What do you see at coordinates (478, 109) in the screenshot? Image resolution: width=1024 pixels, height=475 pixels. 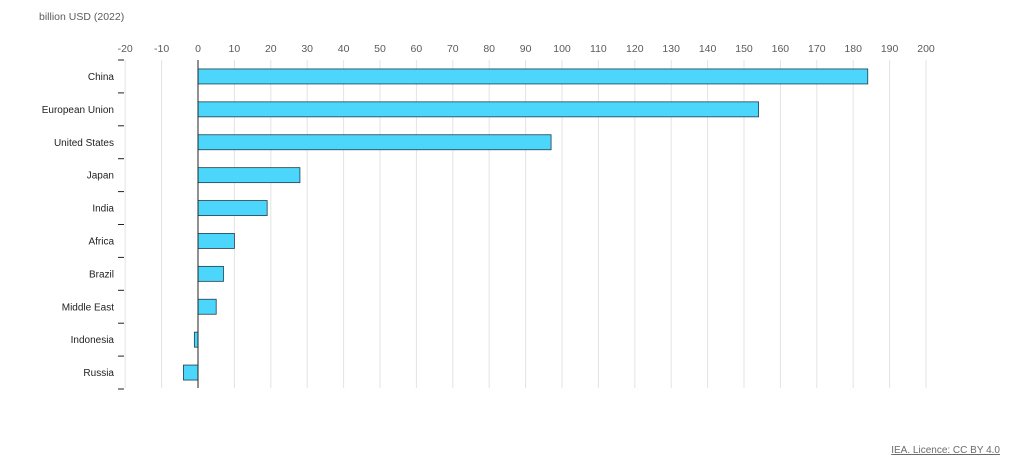 I see `bar-european-union` at bounding box center [478, 109].